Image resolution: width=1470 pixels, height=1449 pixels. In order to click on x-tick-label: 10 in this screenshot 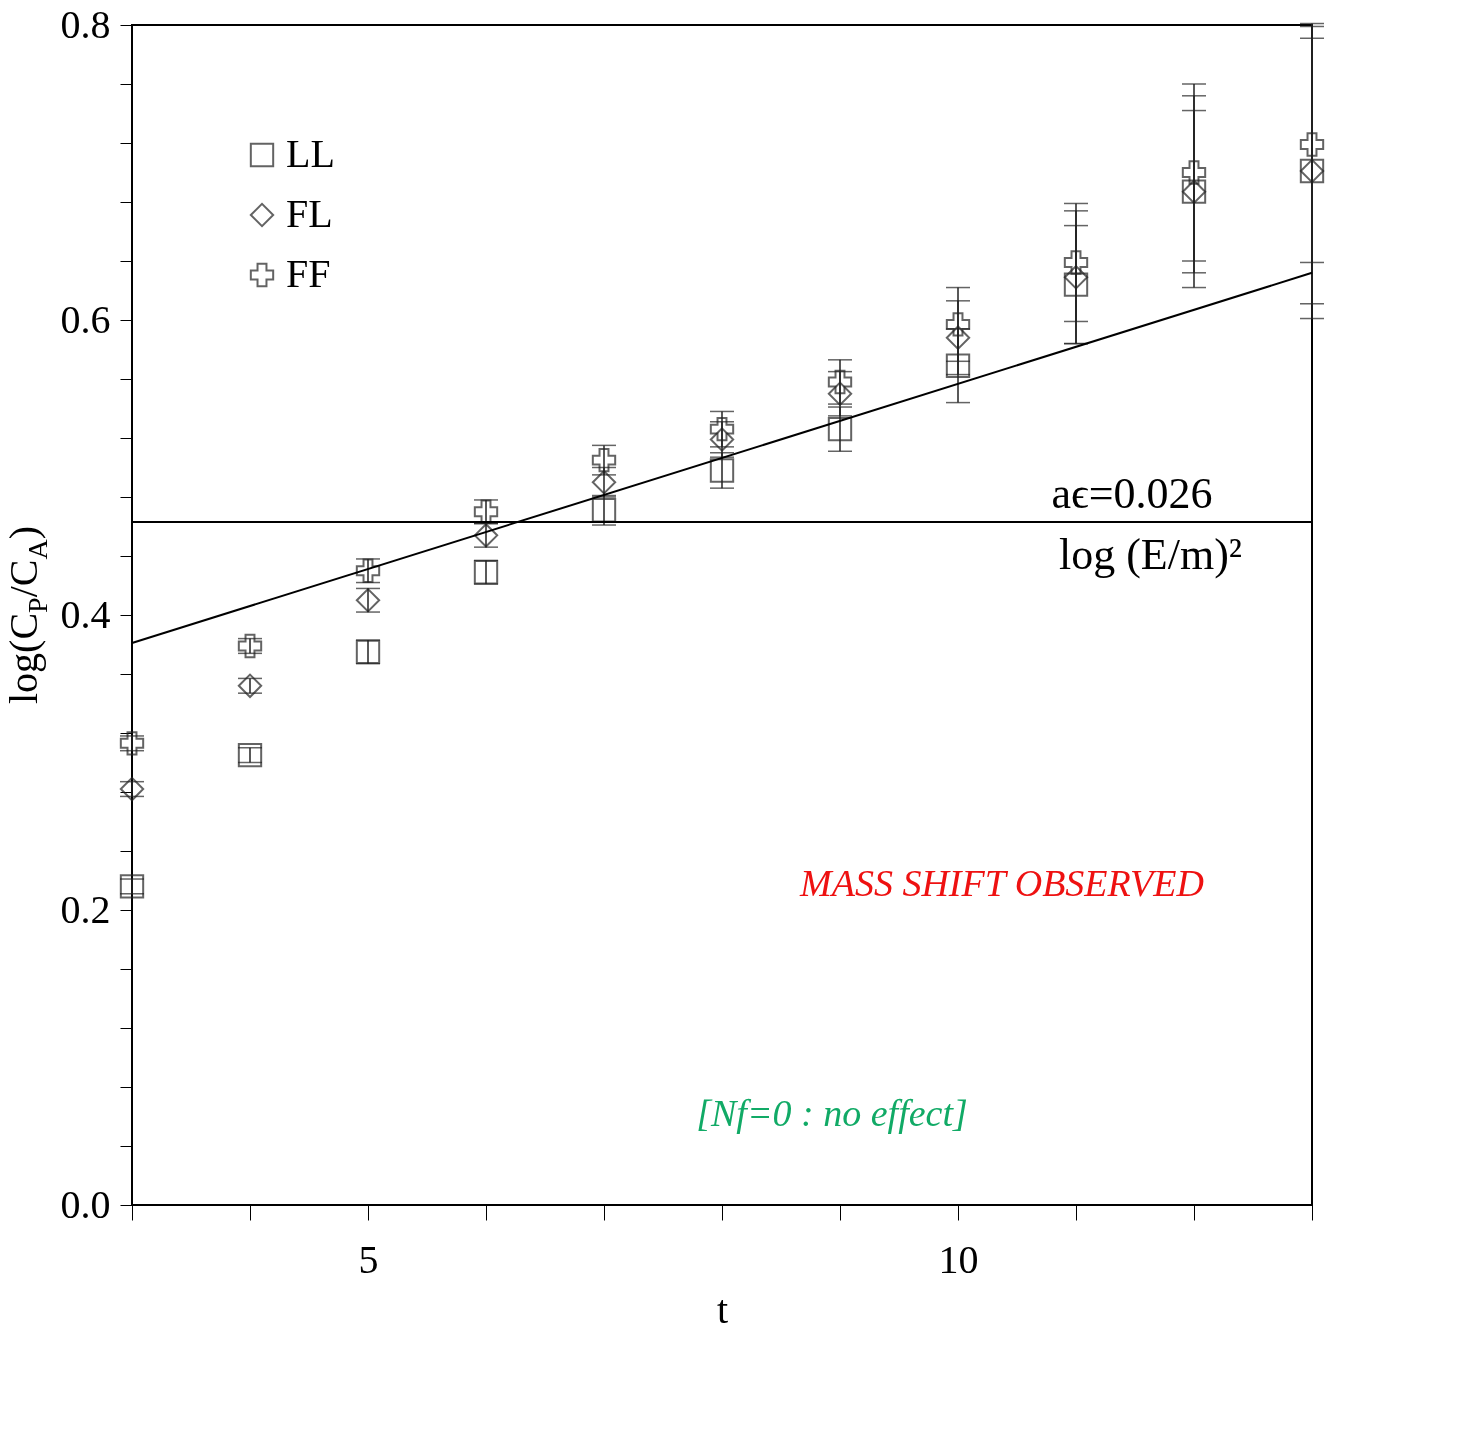, I will do `click(958, 1259)`.